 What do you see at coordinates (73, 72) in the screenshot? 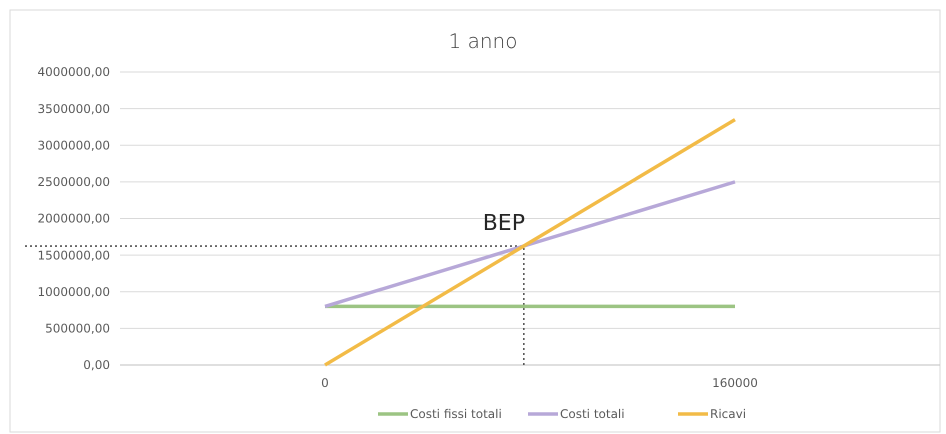
I see `y-tick-label: 4000000,00` at bounding box center [73, 72].